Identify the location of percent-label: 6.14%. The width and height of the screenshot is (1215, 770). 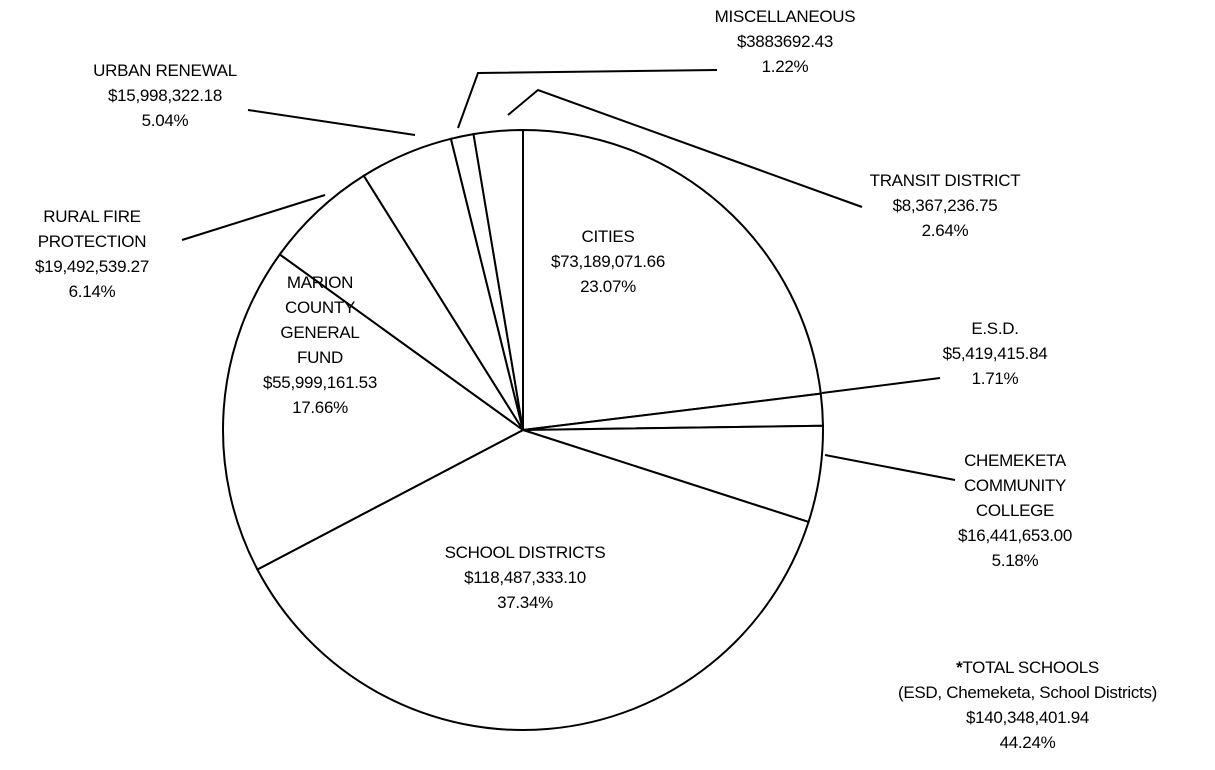
(92, 291).